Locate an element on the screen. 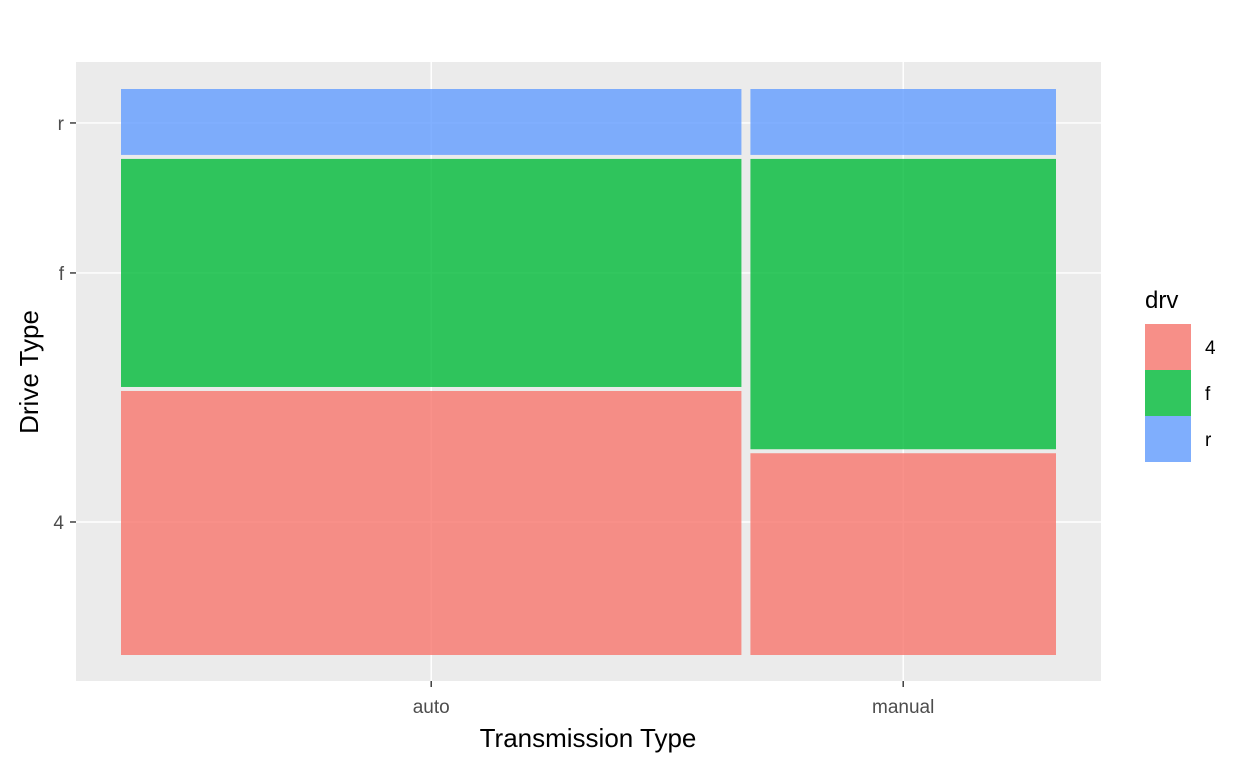  y-tick-label: r is located at coordinates (61, 124).